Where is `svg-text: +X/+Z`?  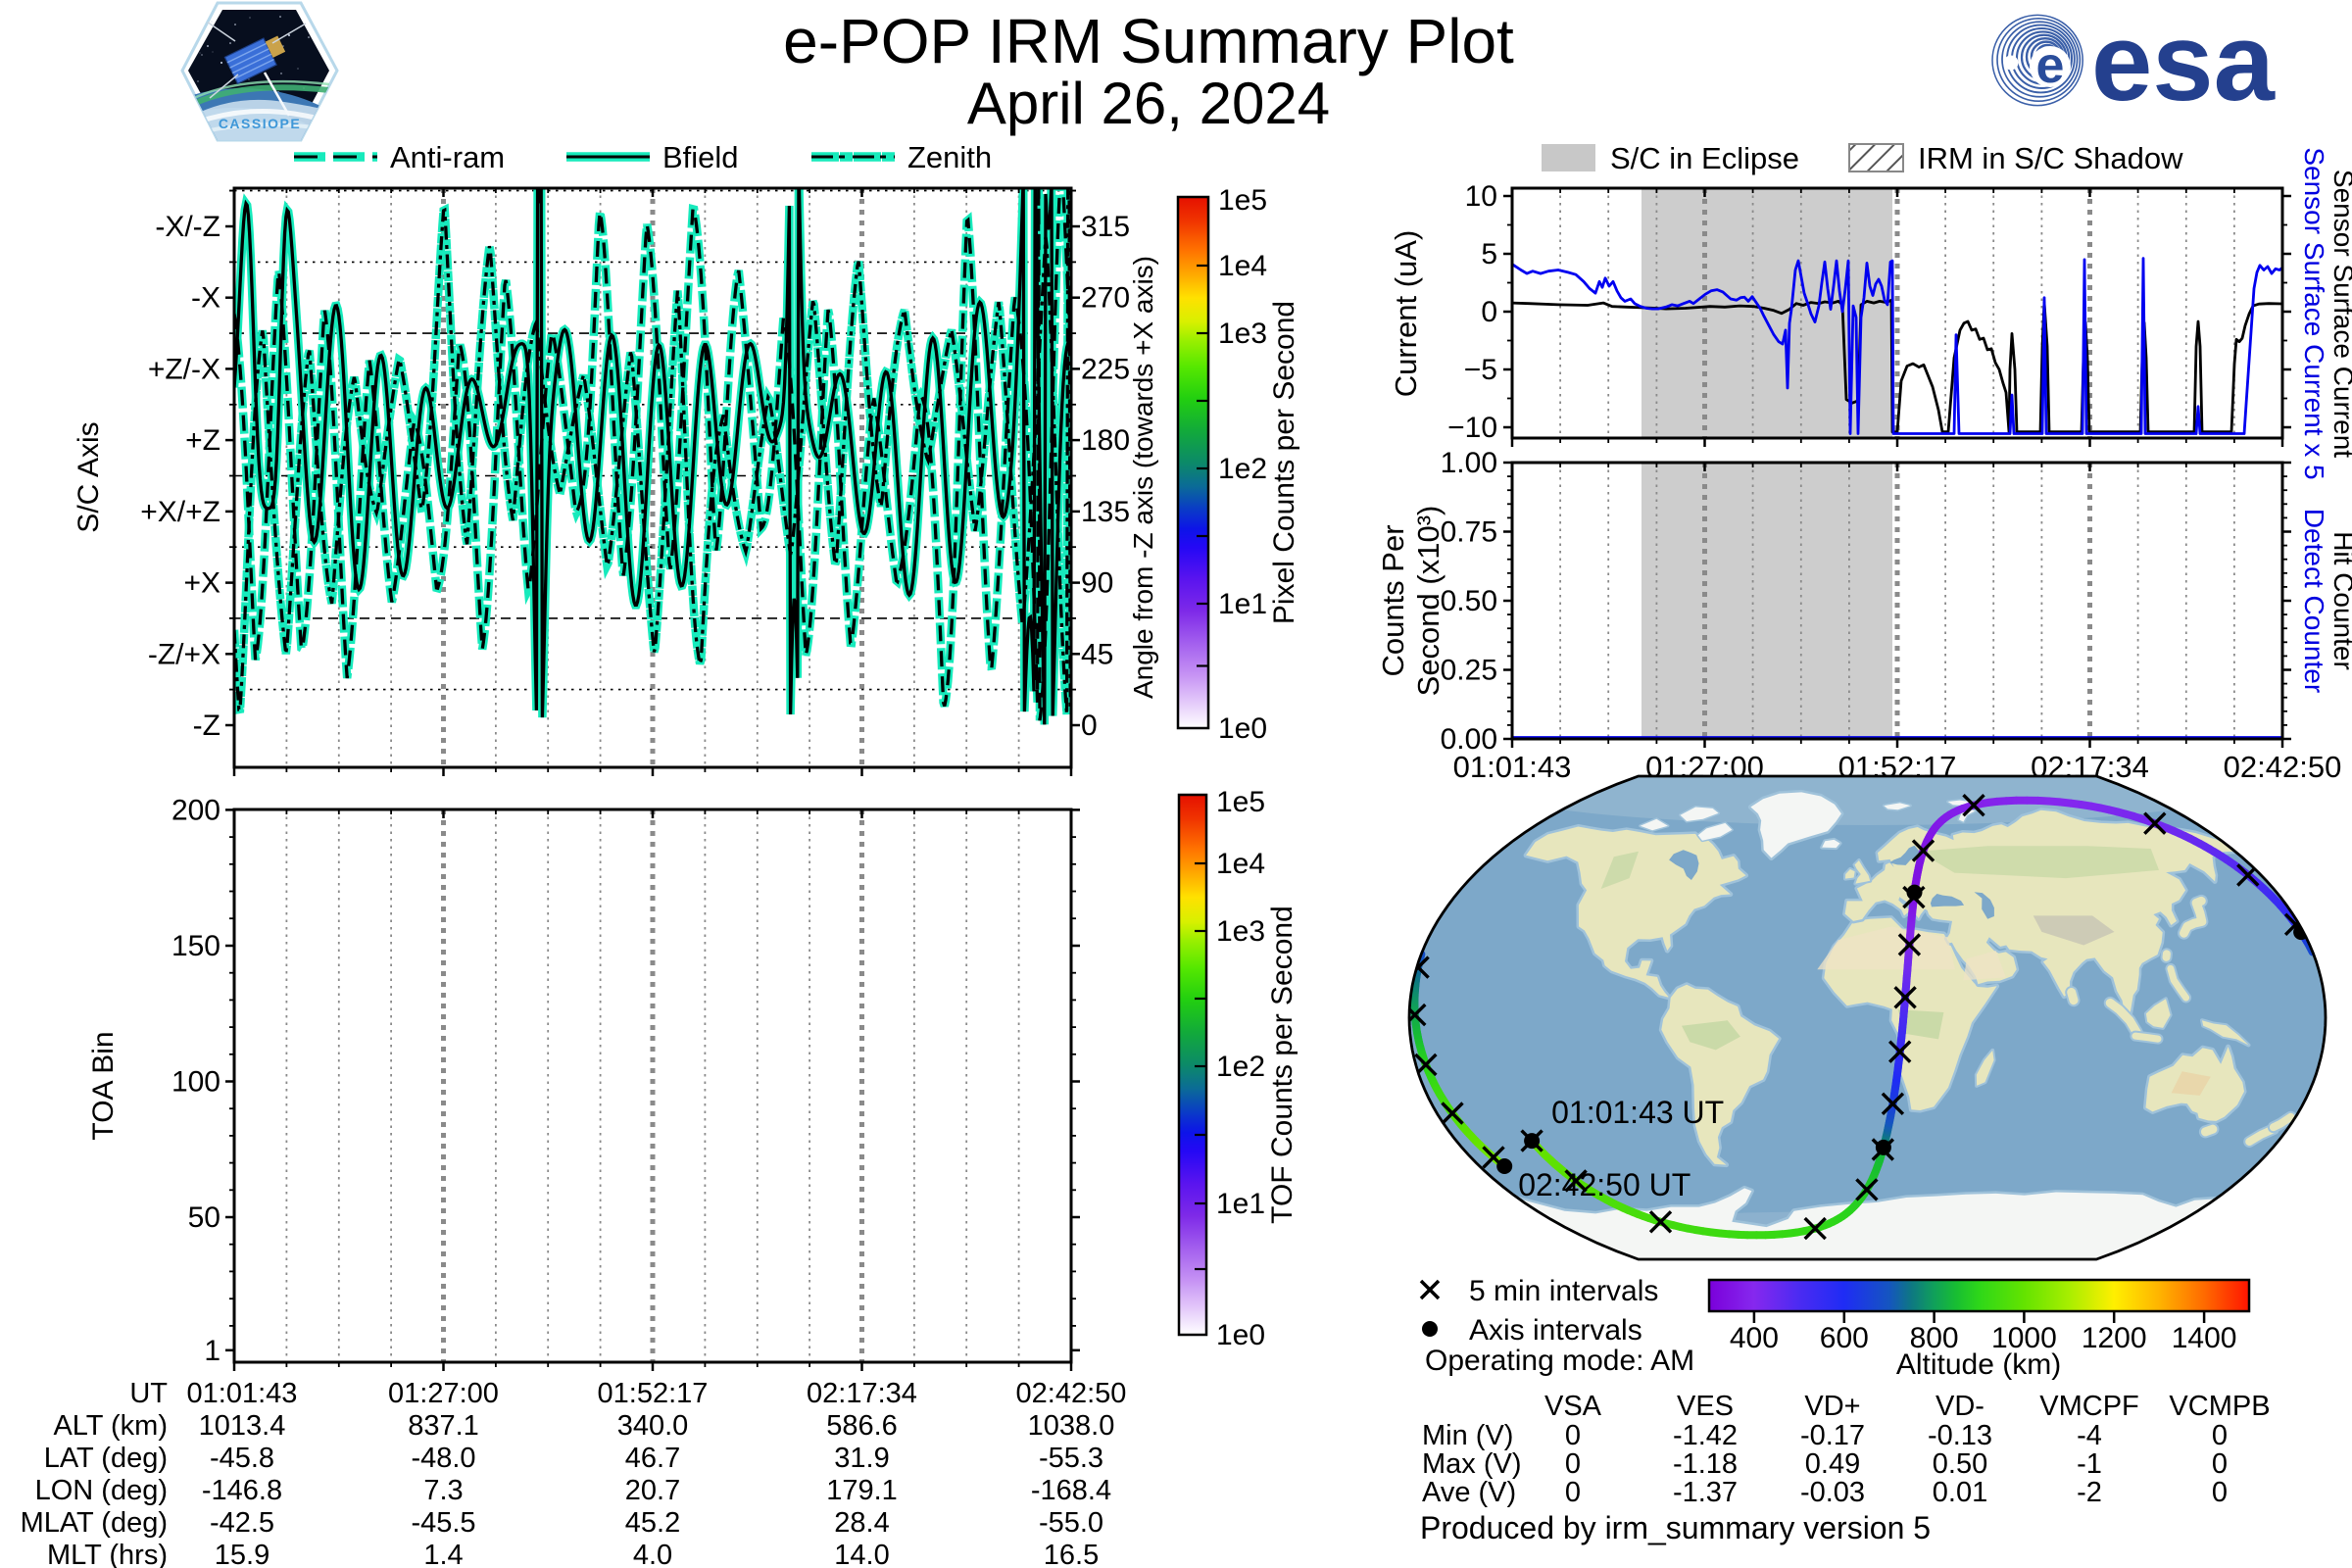
svg-text: +X/+Z is located at coordinates (180, 512).